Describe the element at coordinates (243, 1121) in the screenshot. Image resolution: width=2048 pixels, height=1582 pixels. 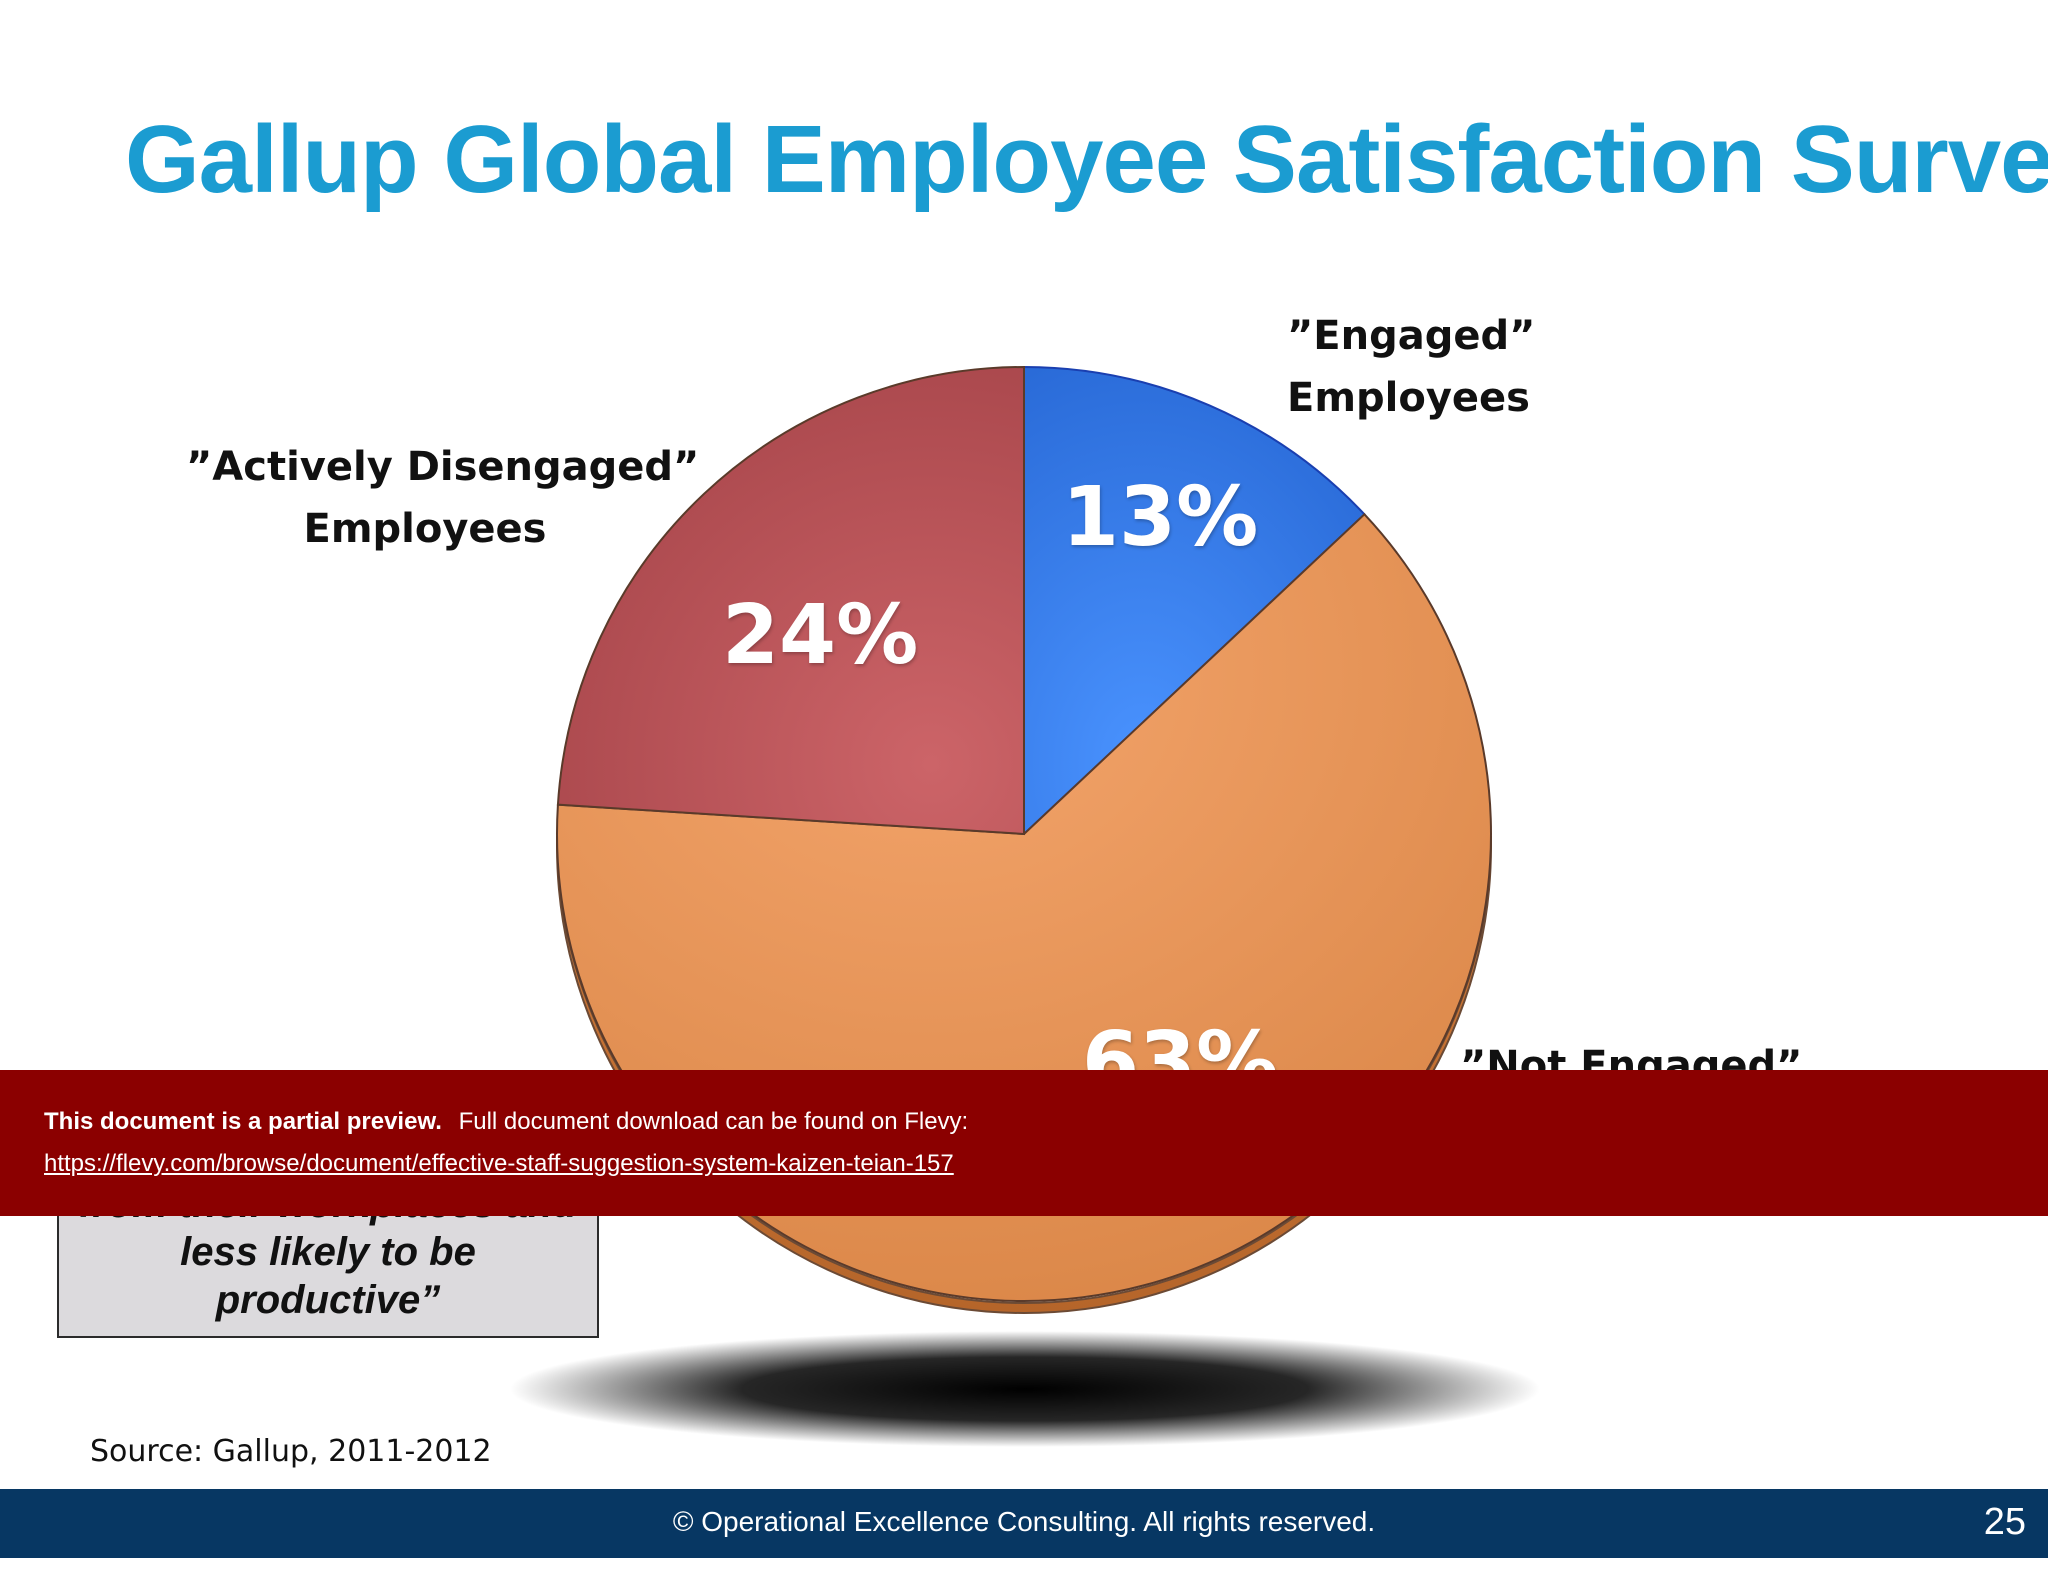
I see `banner-bold-text: This document is a partial preview.` at that location.